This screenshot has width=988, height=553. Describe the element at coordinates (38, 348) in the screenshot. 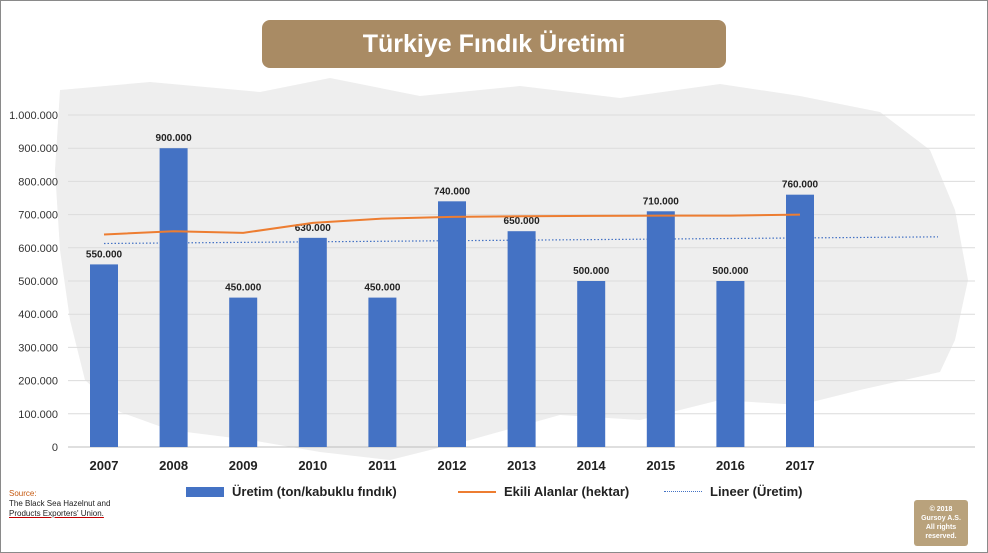

I see `y-tick-label: 300.000` at that location.